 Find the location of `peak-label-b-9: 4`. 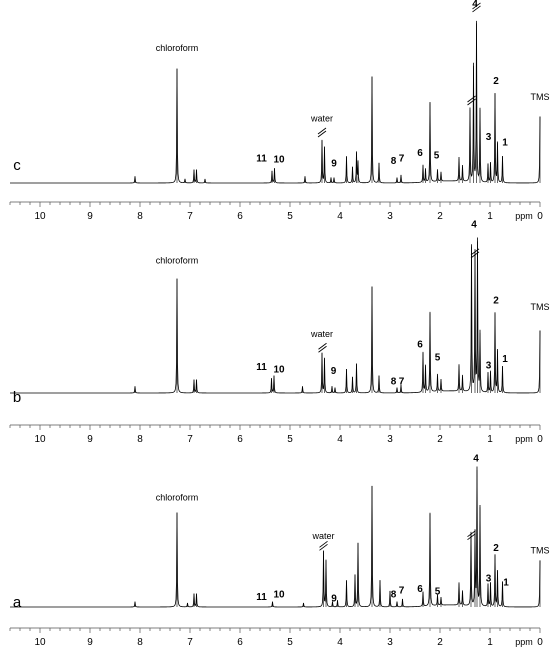

peak-label-b-9: 4 is located at coordinates (474, 225).